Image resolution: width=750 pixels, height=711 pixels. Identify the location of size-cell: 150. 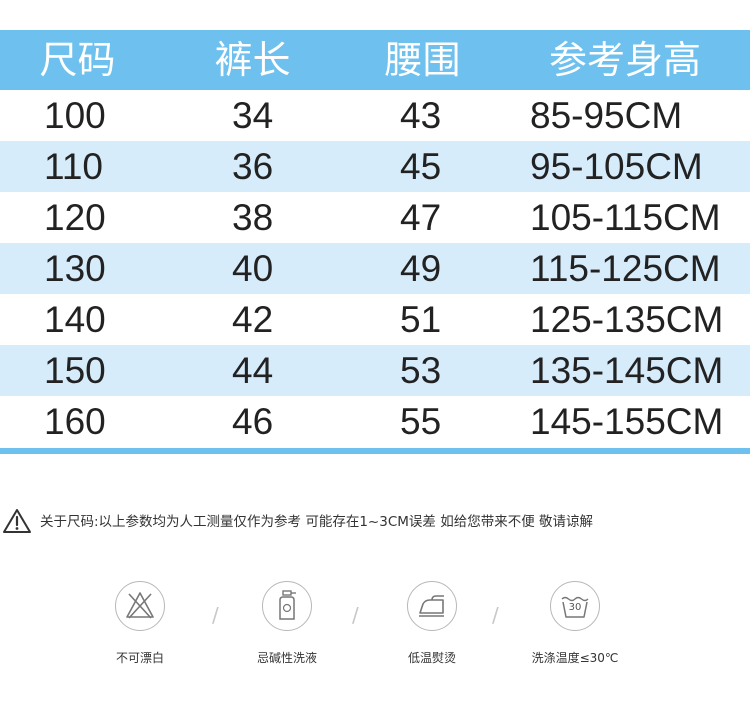
(75, 370).